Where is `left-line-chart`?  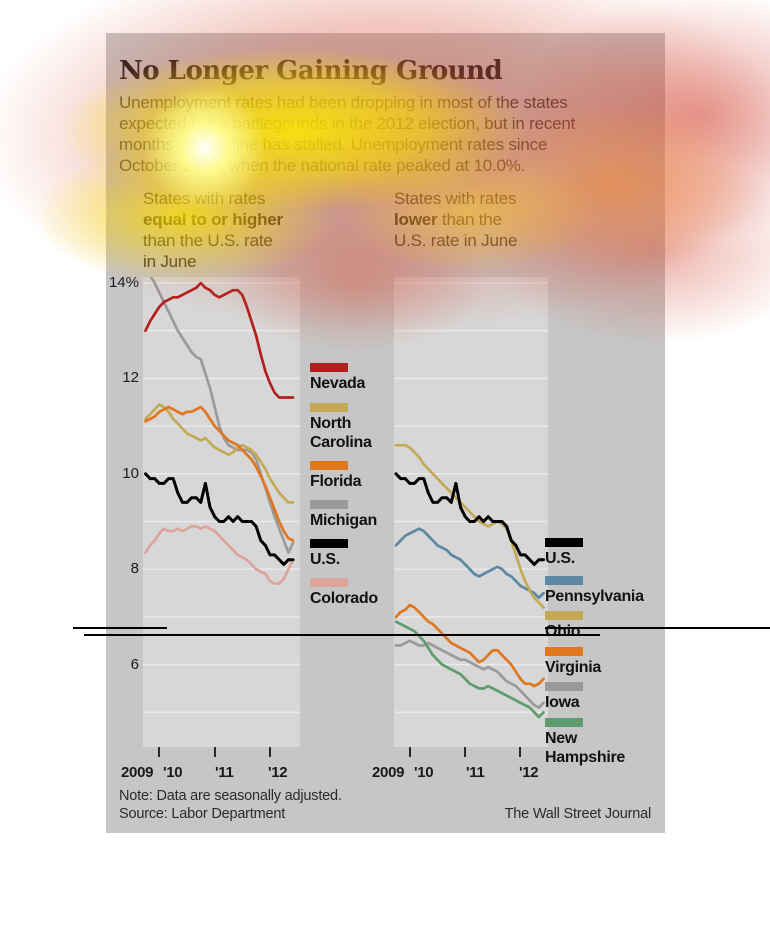
left-line-chart is located at coordinates (221, 512).